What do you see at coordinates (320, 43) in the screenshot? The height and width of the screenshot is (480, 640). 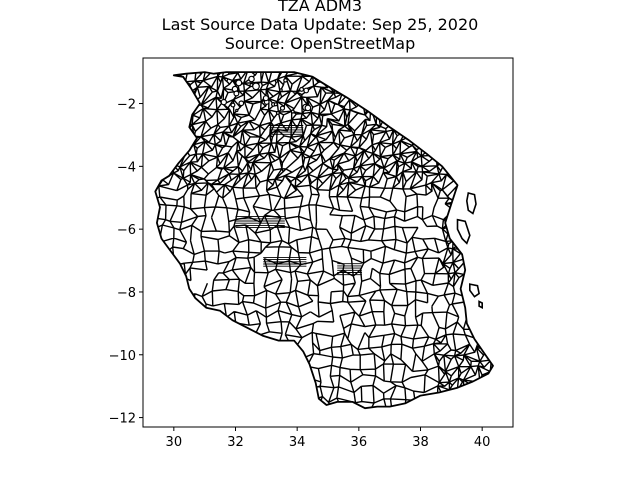 I see `map-source: Source: OpenStreetMap` at bounding box center [320, 43].